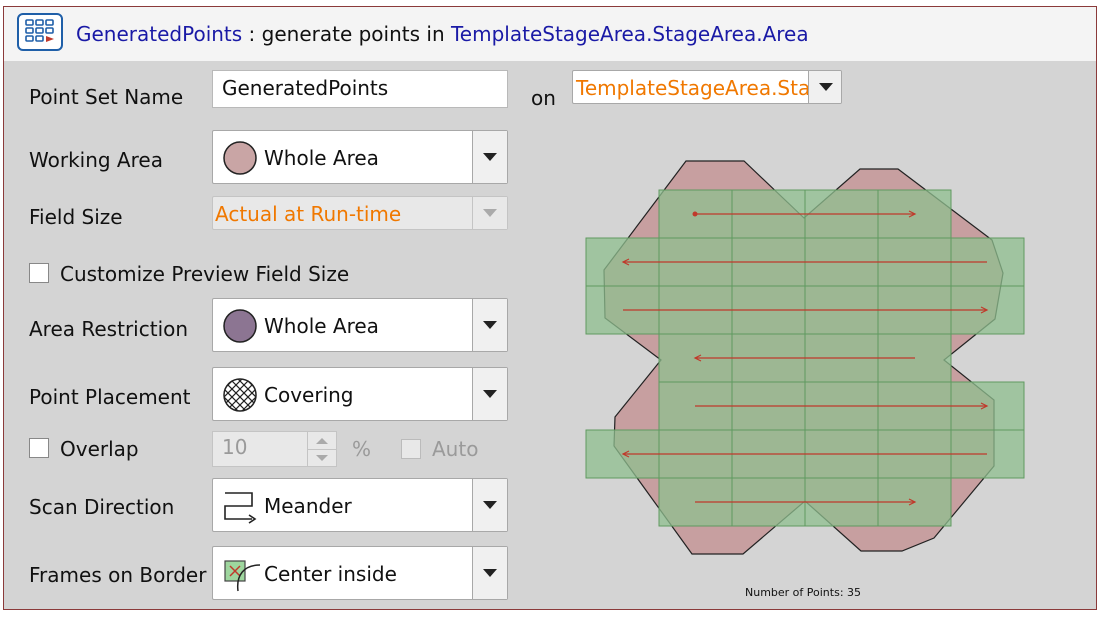 The height and width of the screenshot is (618, 1102). I want to click on overlap-spinner, so click(322, 449).